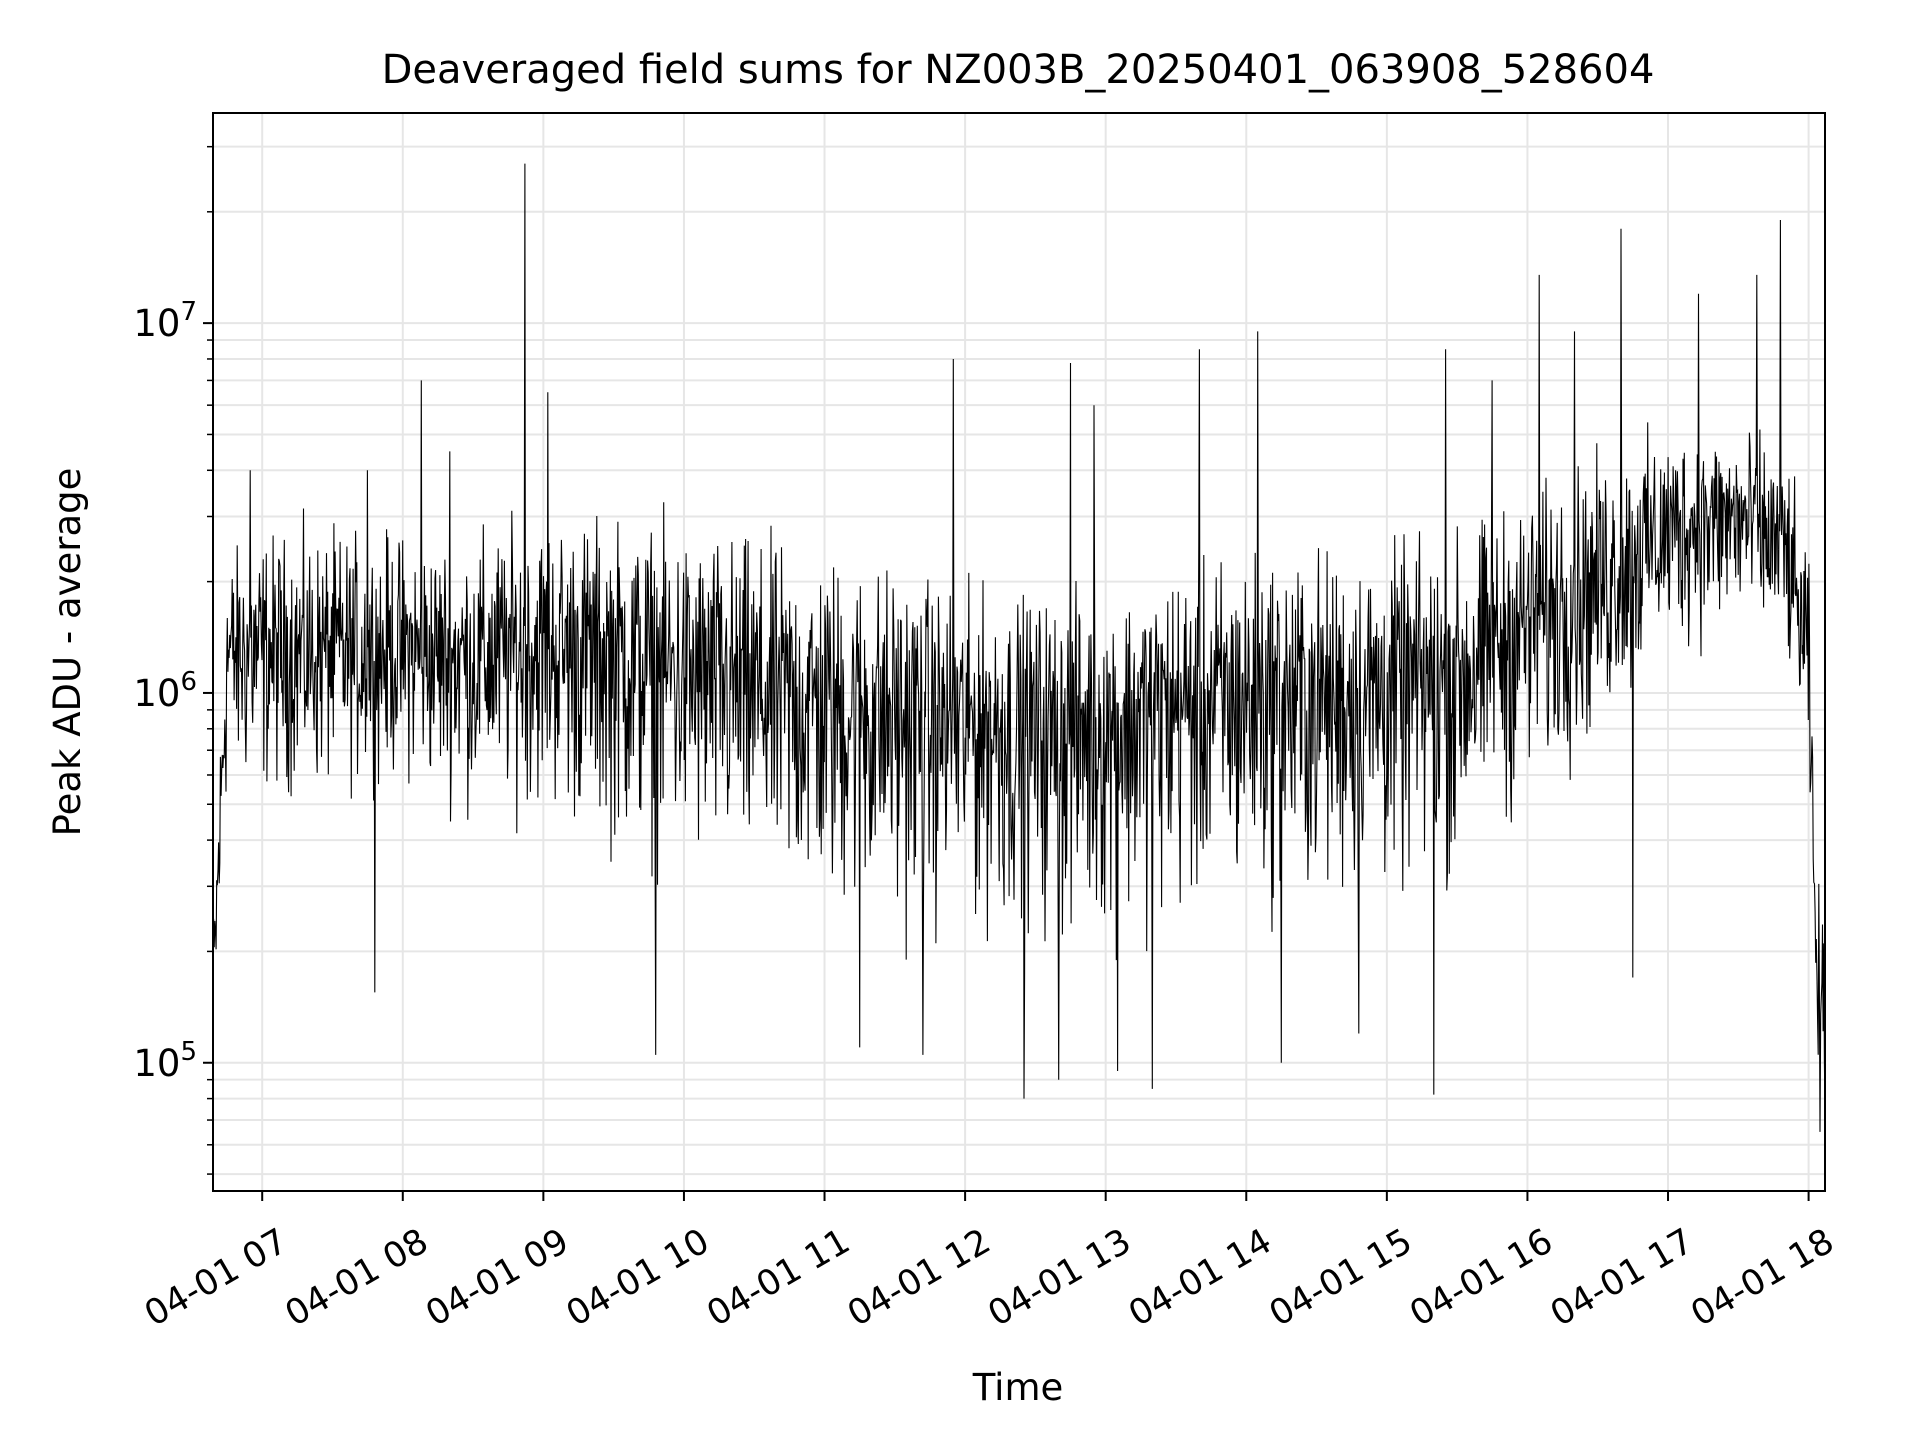 The height and width of the screenshot is (1445, 1920). Describe the element at coordinates (165, 321) in the screenshot. I see `y-tick-label: 107` at that location.